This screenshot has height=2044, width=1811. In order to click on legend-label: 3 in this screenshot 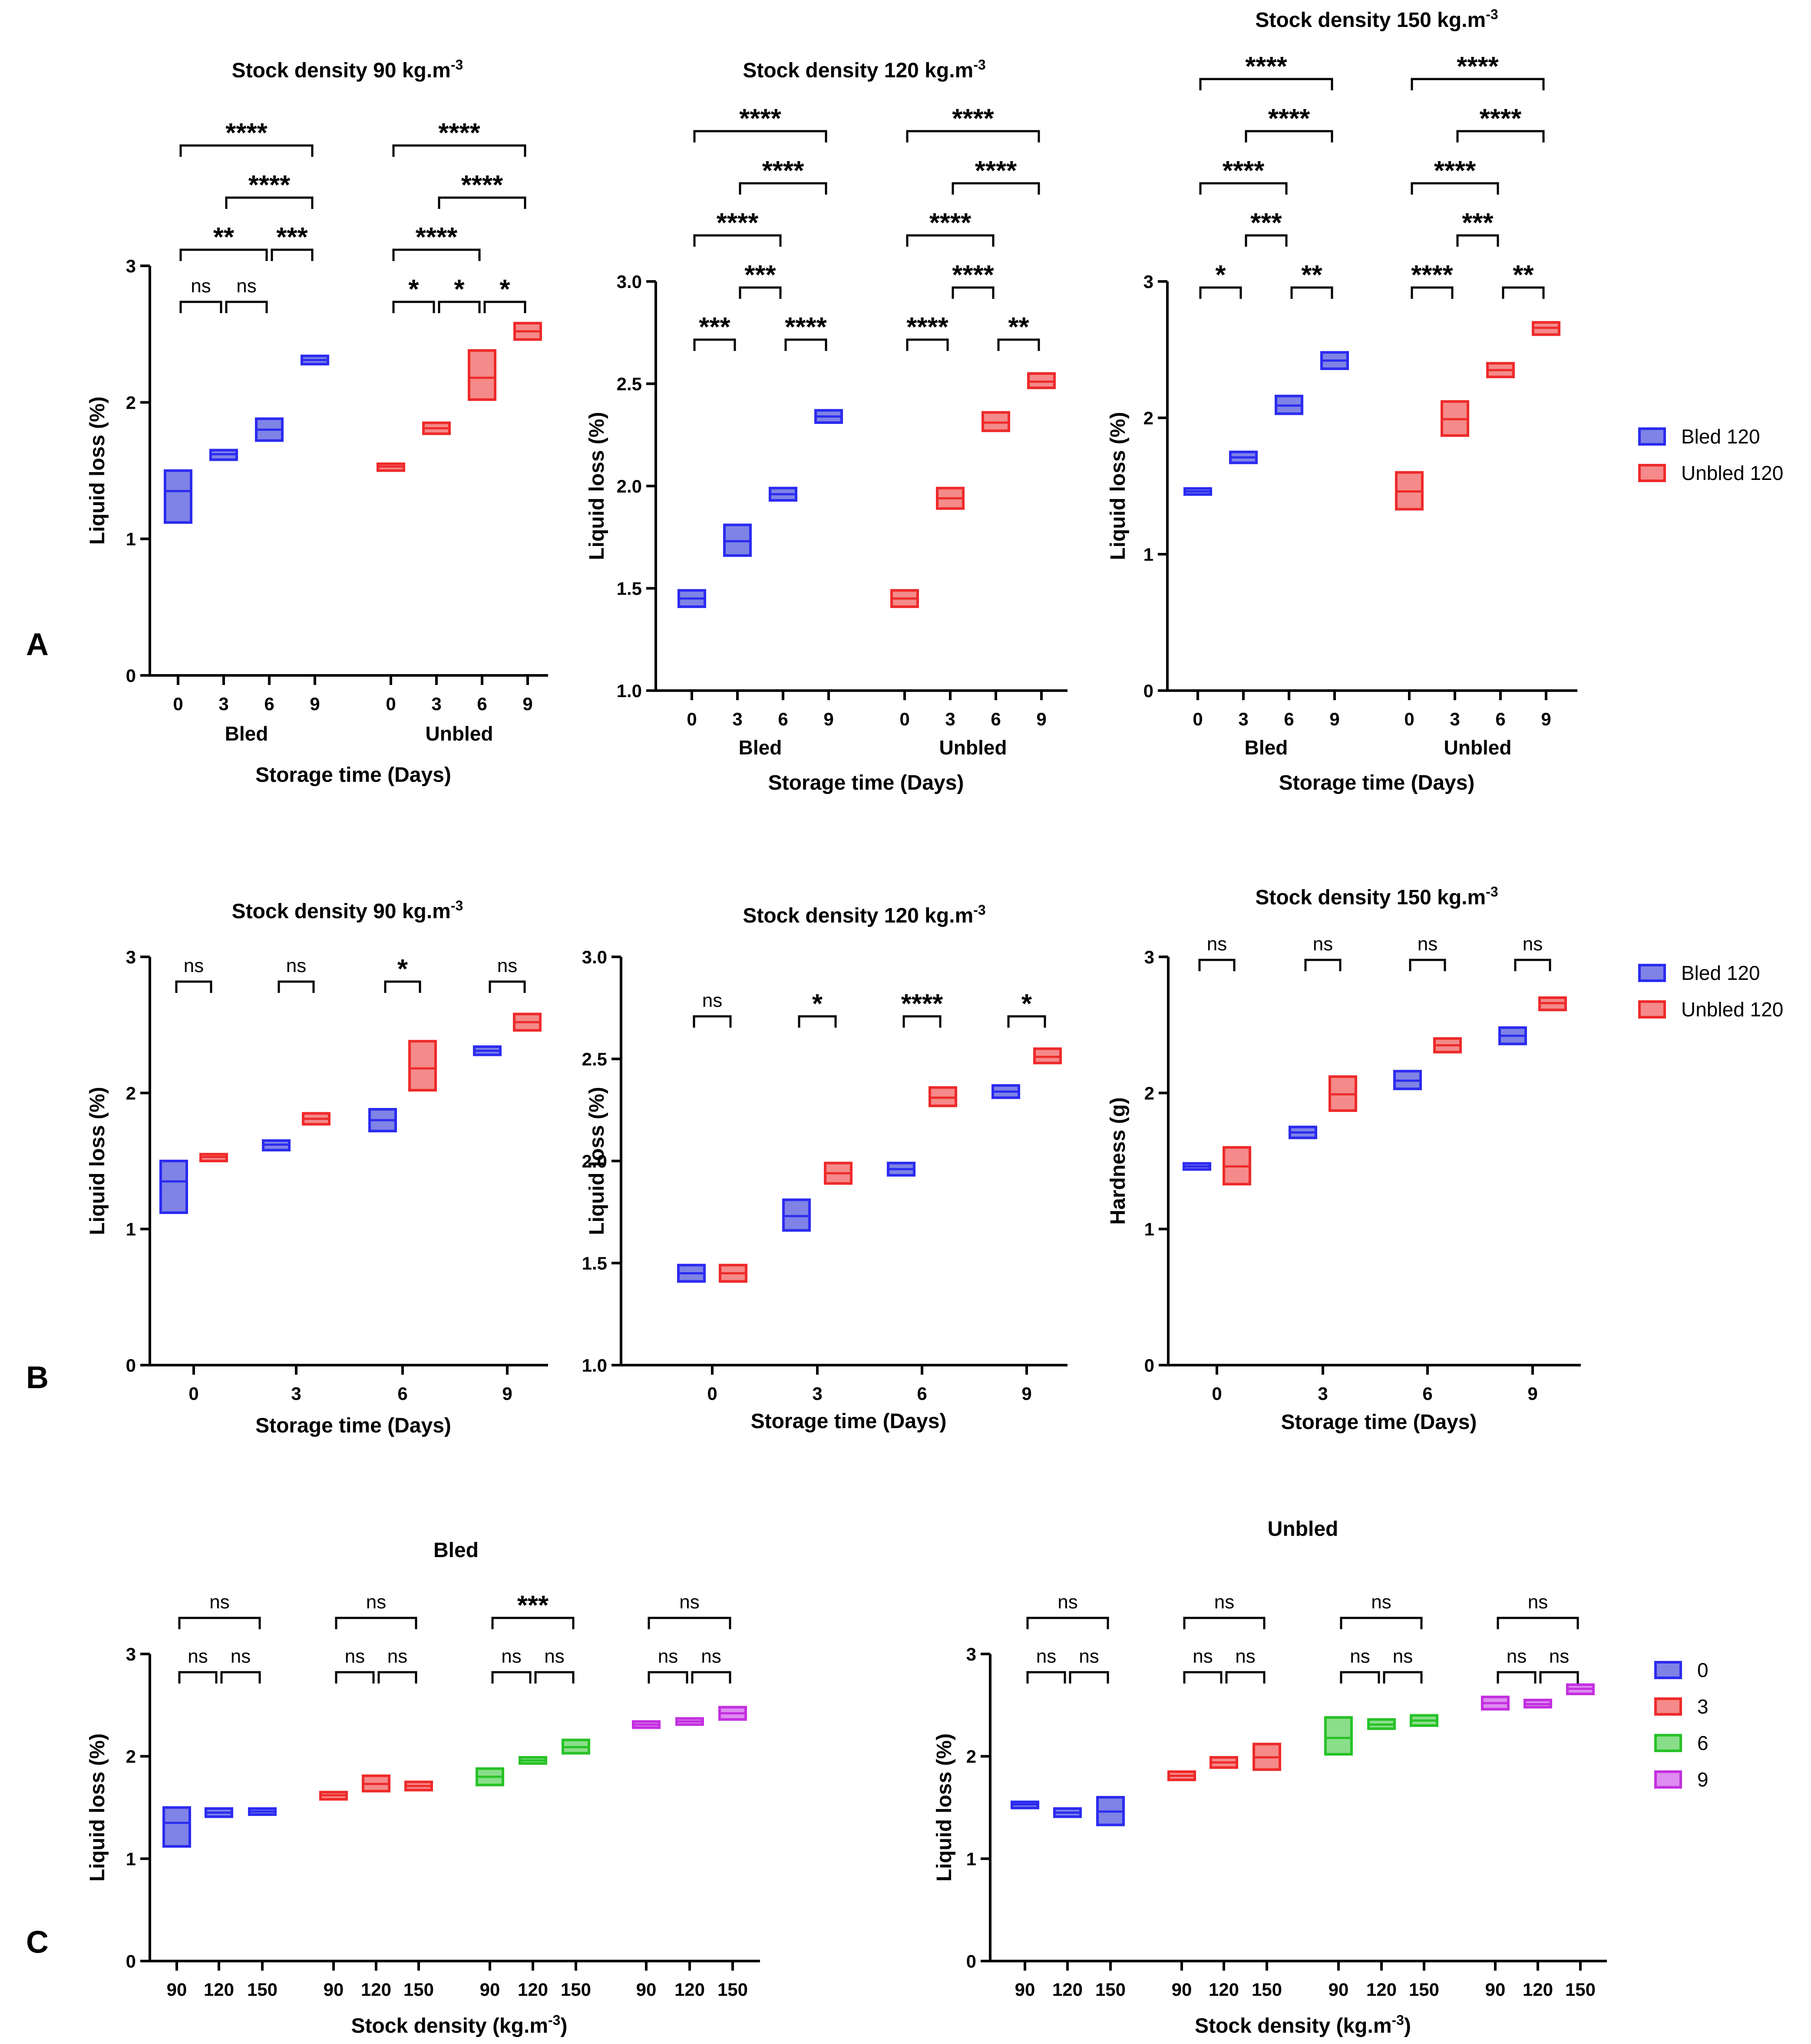, I will do `click(1703, 1706)`.